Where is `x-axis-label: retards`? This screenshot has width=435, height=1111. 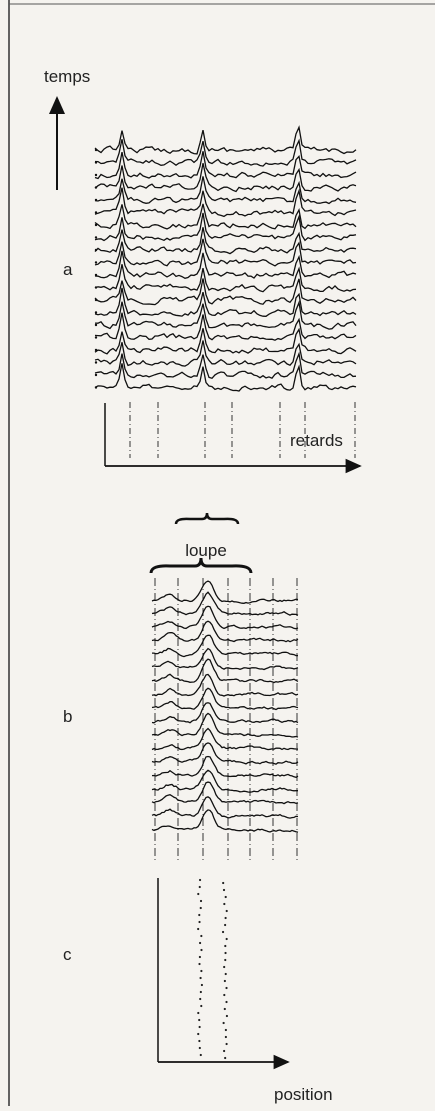 x-axis-label: retards is located at coordinates (316, 440).